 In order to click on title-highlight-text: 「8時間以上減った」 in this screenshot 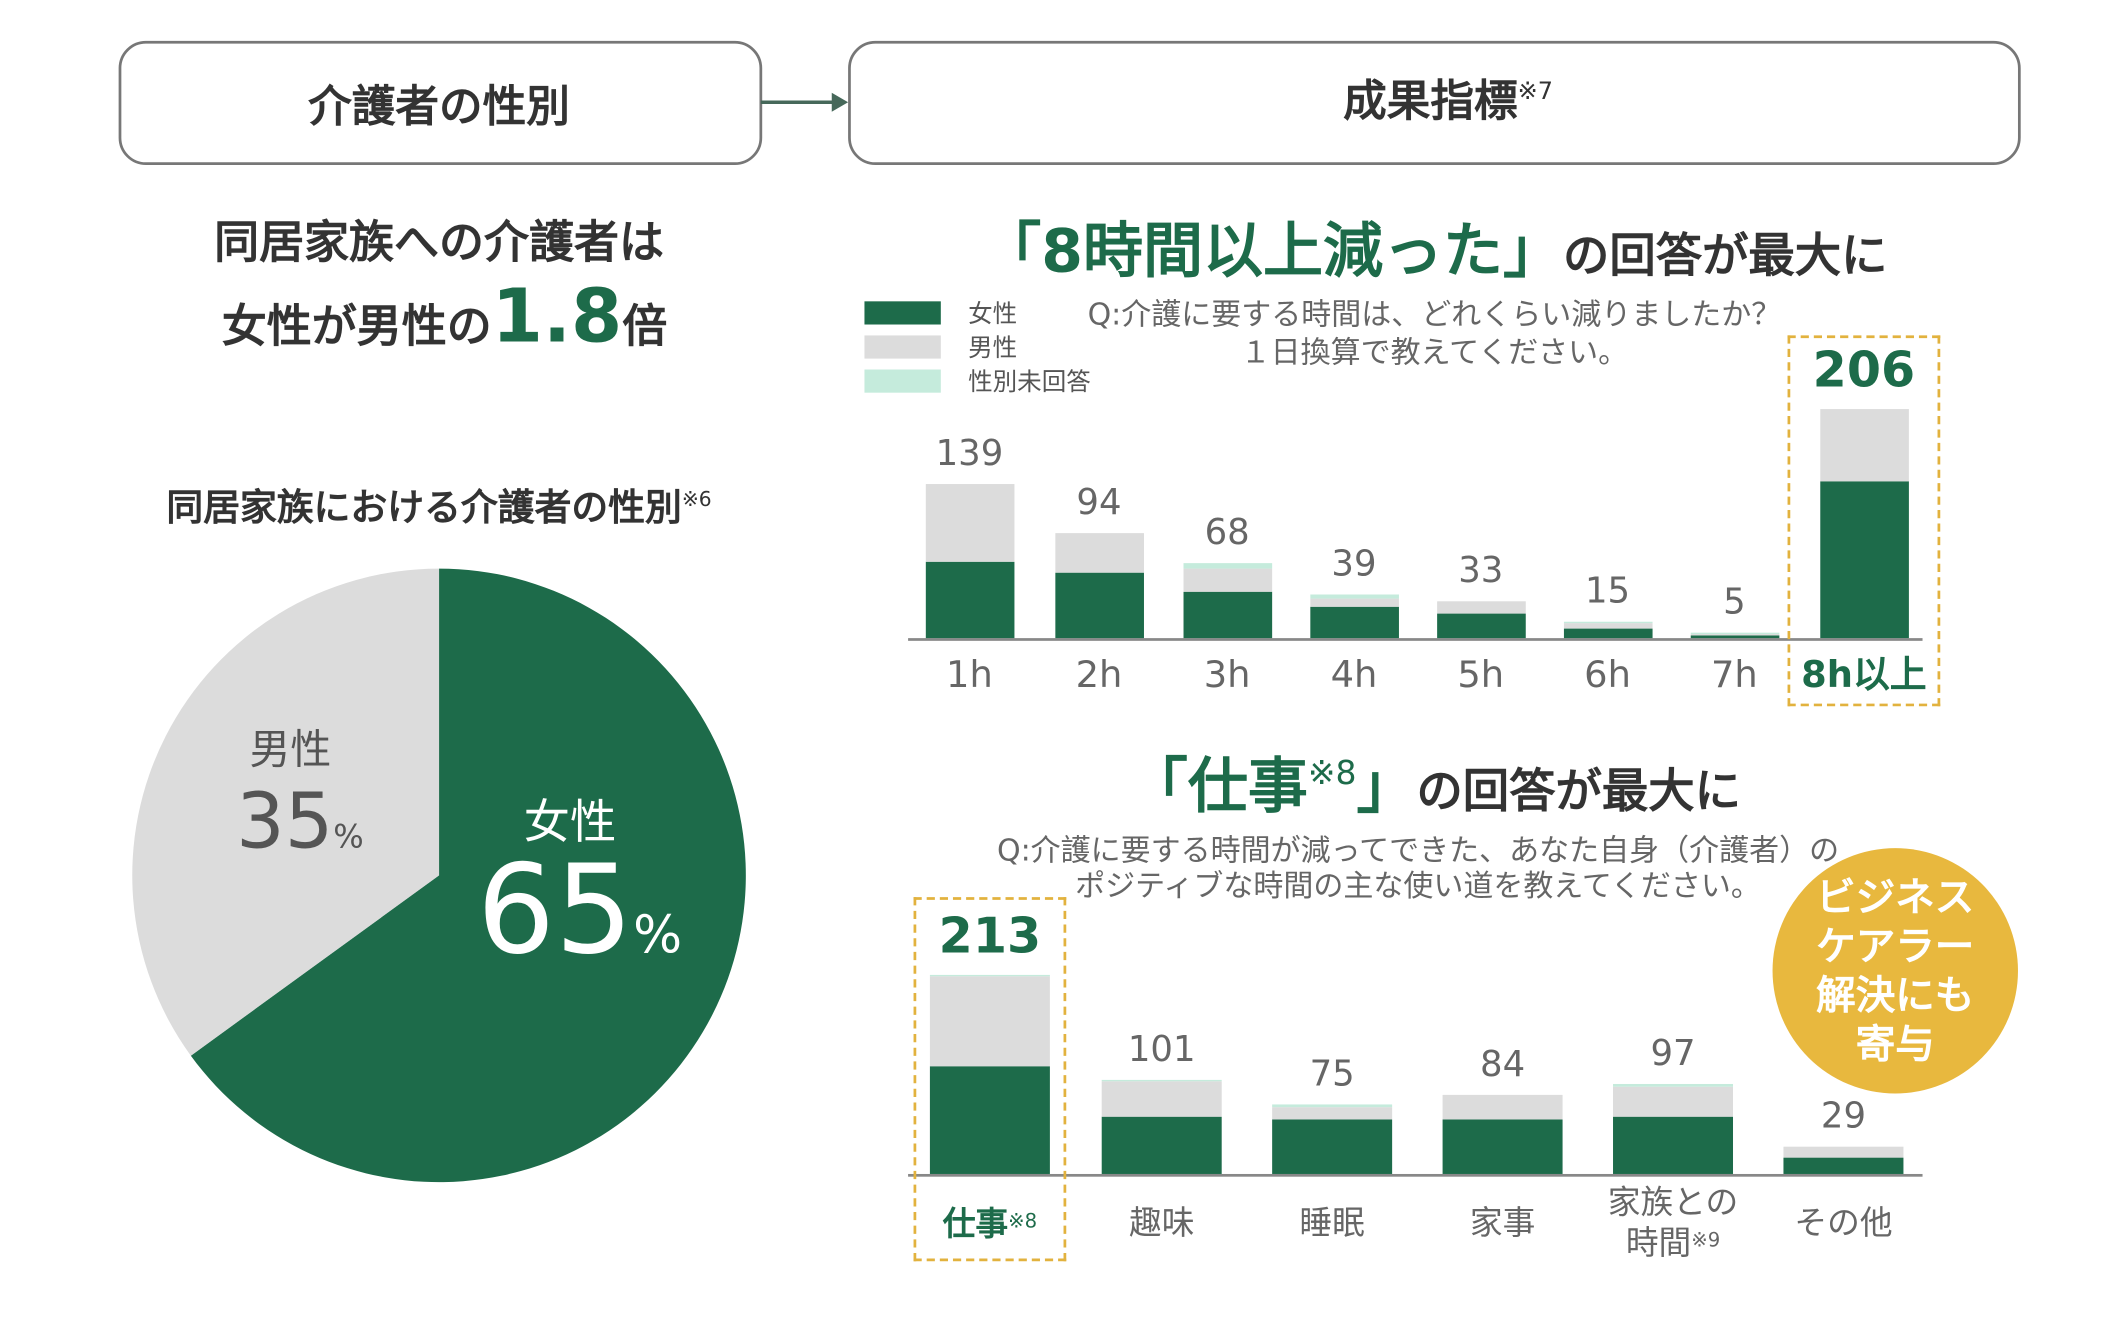, I will do `click(1272, 251)`.